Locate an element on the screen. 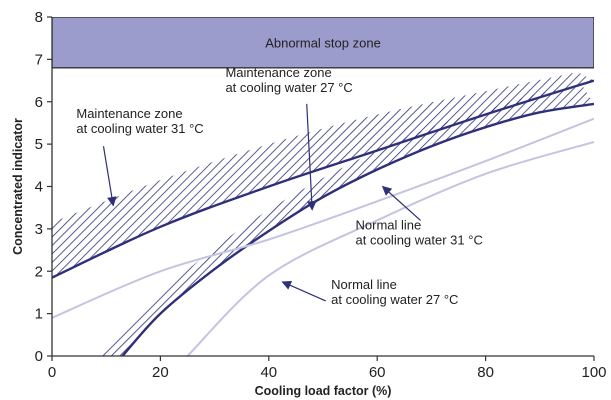  annotation-text-nl31: Normal line is located at coordinates (389, 225).